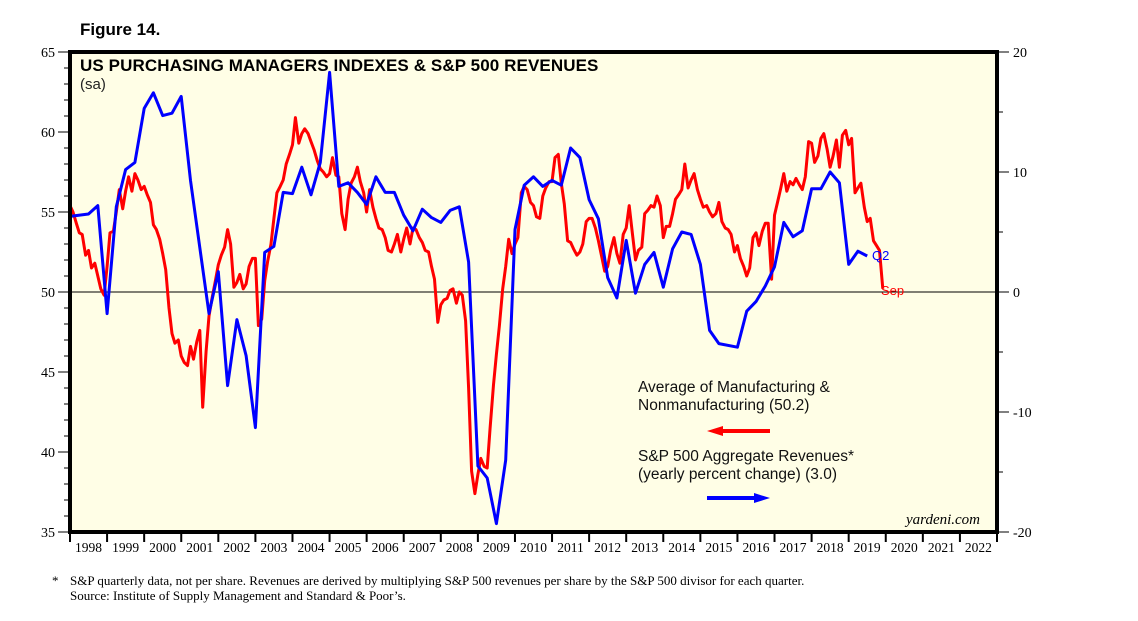  Describe the element at coordinates (738, 474) in the screenshot. I see `legend-blue-line2: (yearly percent change) (3.0)` at that location.